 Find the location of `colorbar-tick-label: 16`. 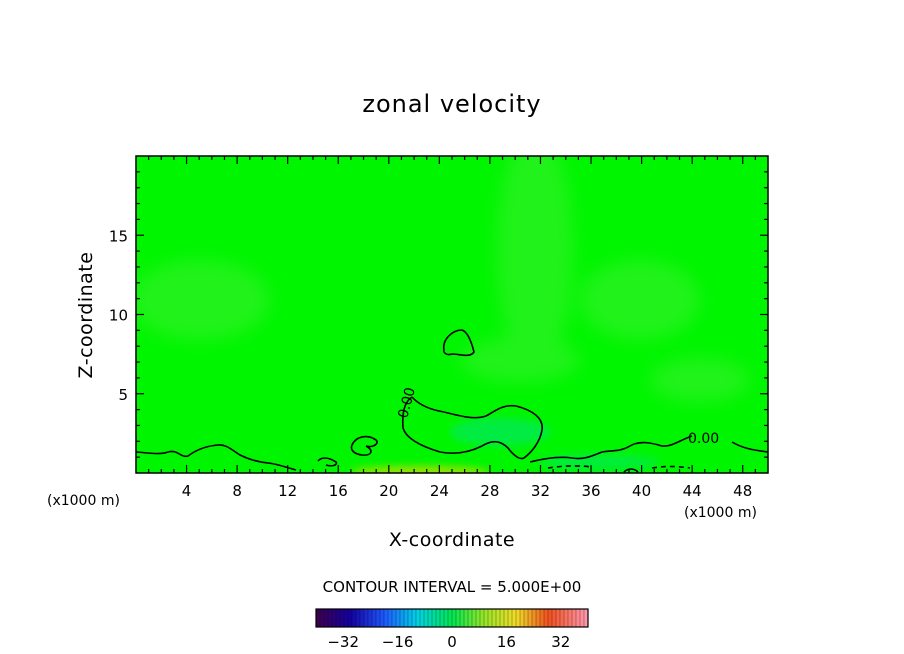

colorbar-tick-label: 16 is located at coordinates (506, 642).